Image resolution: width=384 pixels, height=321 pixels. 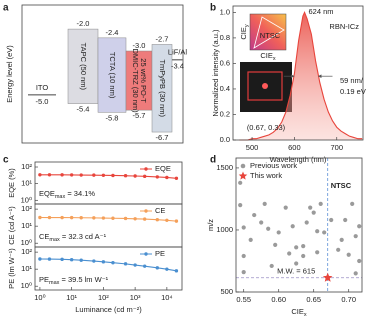 I want to click on inset-axis-label-sub: y, so click(x=247, y=25).